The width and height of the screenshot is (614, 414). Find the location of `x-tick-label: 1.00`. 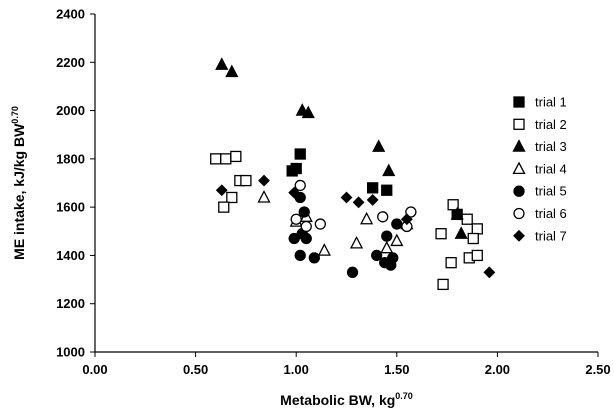

x-tick-label: 1.00 is located at coordinates (296, 369).